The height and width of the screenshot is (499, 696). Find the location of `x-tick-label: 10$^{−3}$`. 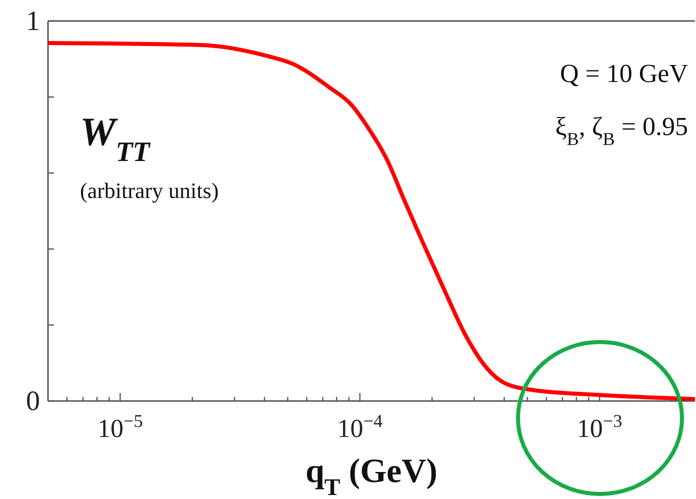

x-tick-label: 10$^{−3}$ is located at coordinates (599, 427).